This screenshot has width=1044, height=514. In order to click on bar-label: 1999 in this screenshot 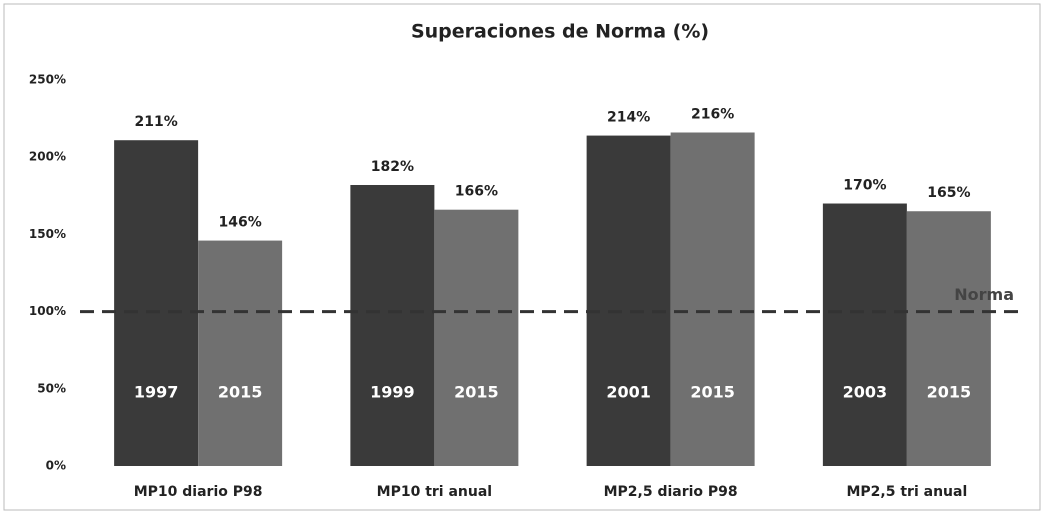, I will do `click(392, 392)`.